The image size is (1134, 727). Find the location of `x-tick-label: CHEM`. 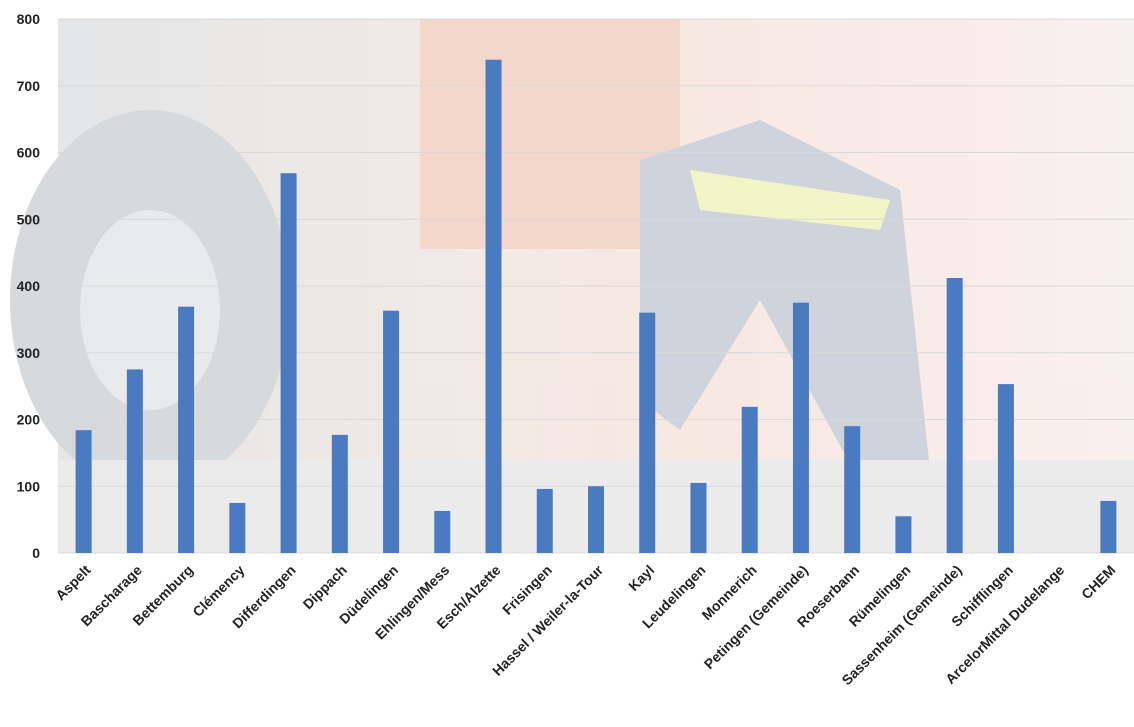

x-tick-label: CHEM is located at coordinates (1098, 582).